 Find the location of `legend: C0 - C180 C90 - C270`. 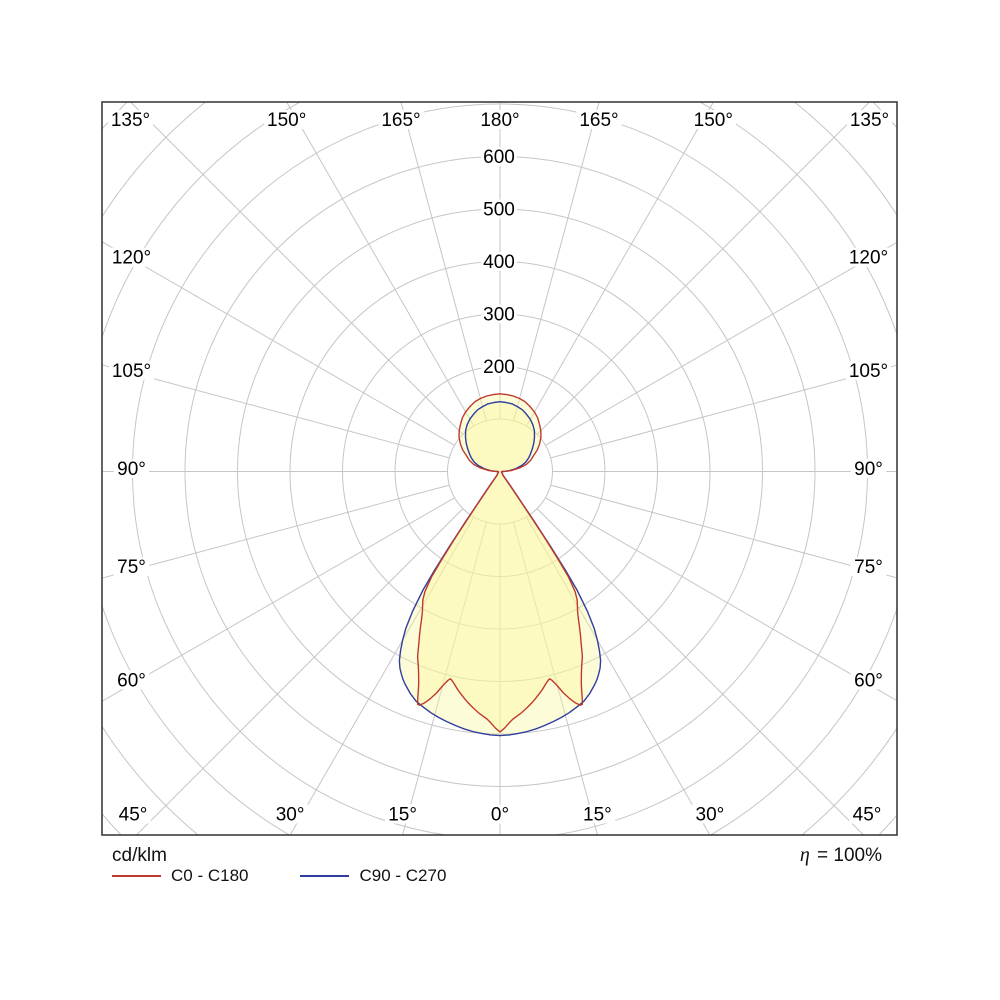

legend: C0 - C180 C90 - C270 is located at coordinates (279, 876).